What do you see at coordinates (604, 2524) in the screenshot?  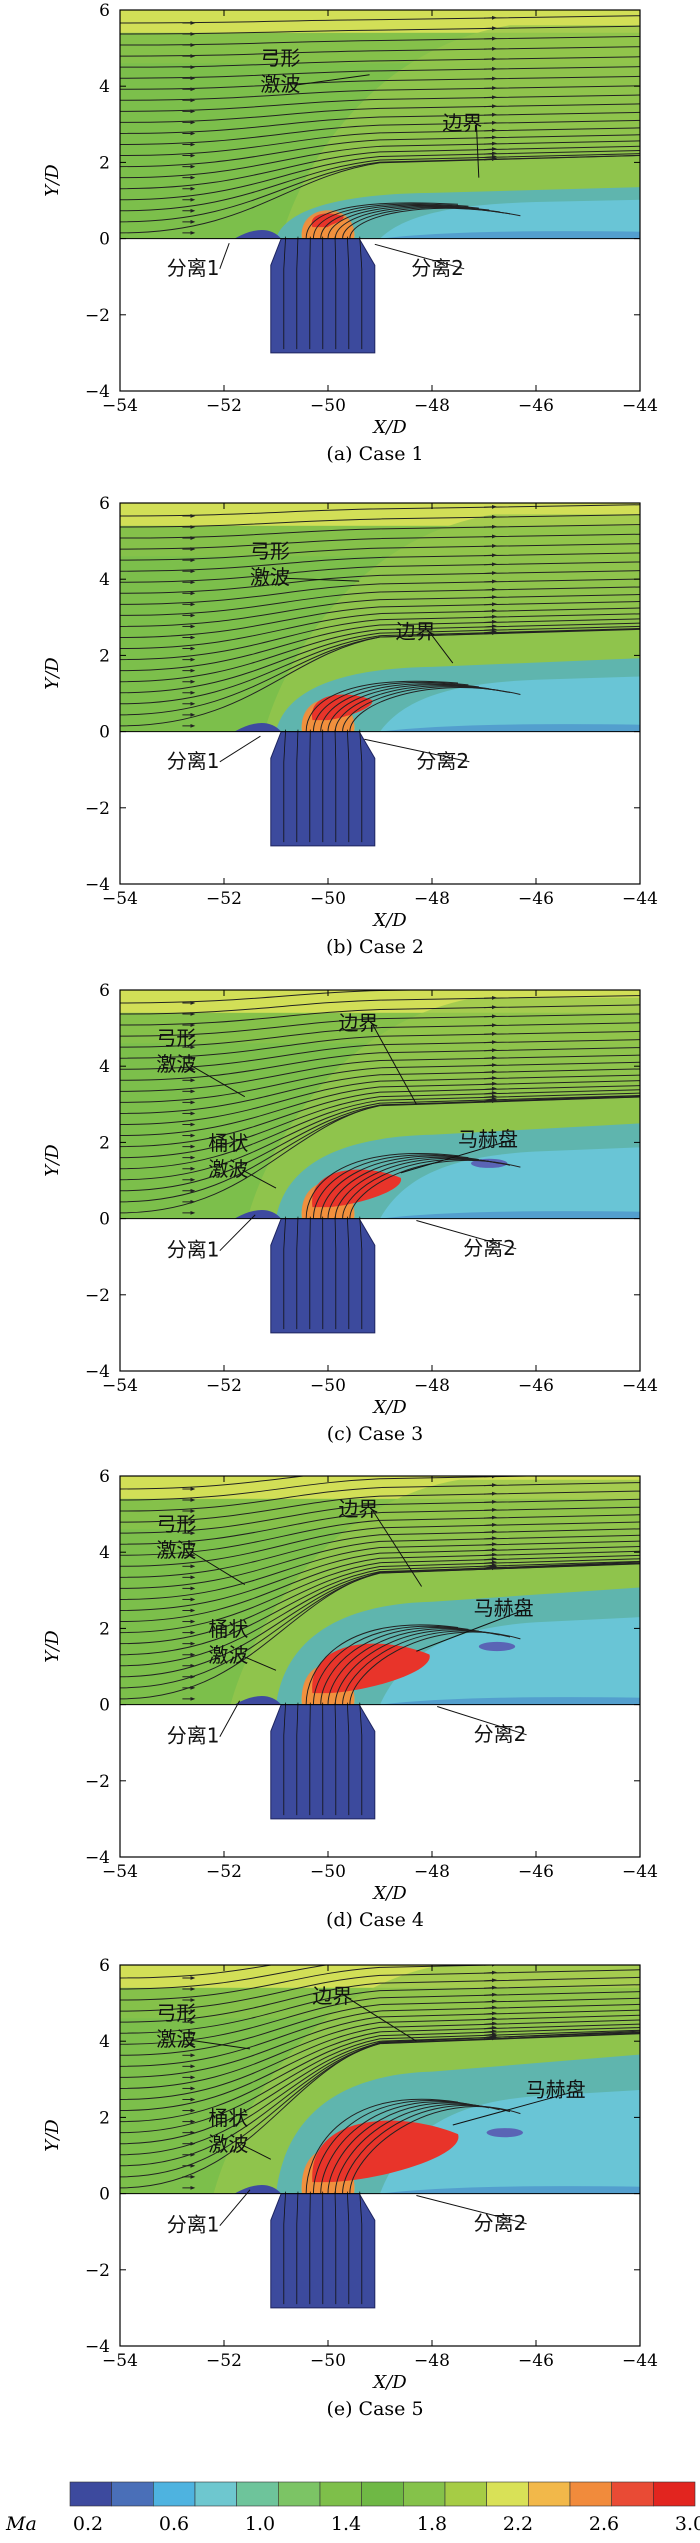 I see `colorbar-tick: 2.6` at bounding box center [604, 2524].